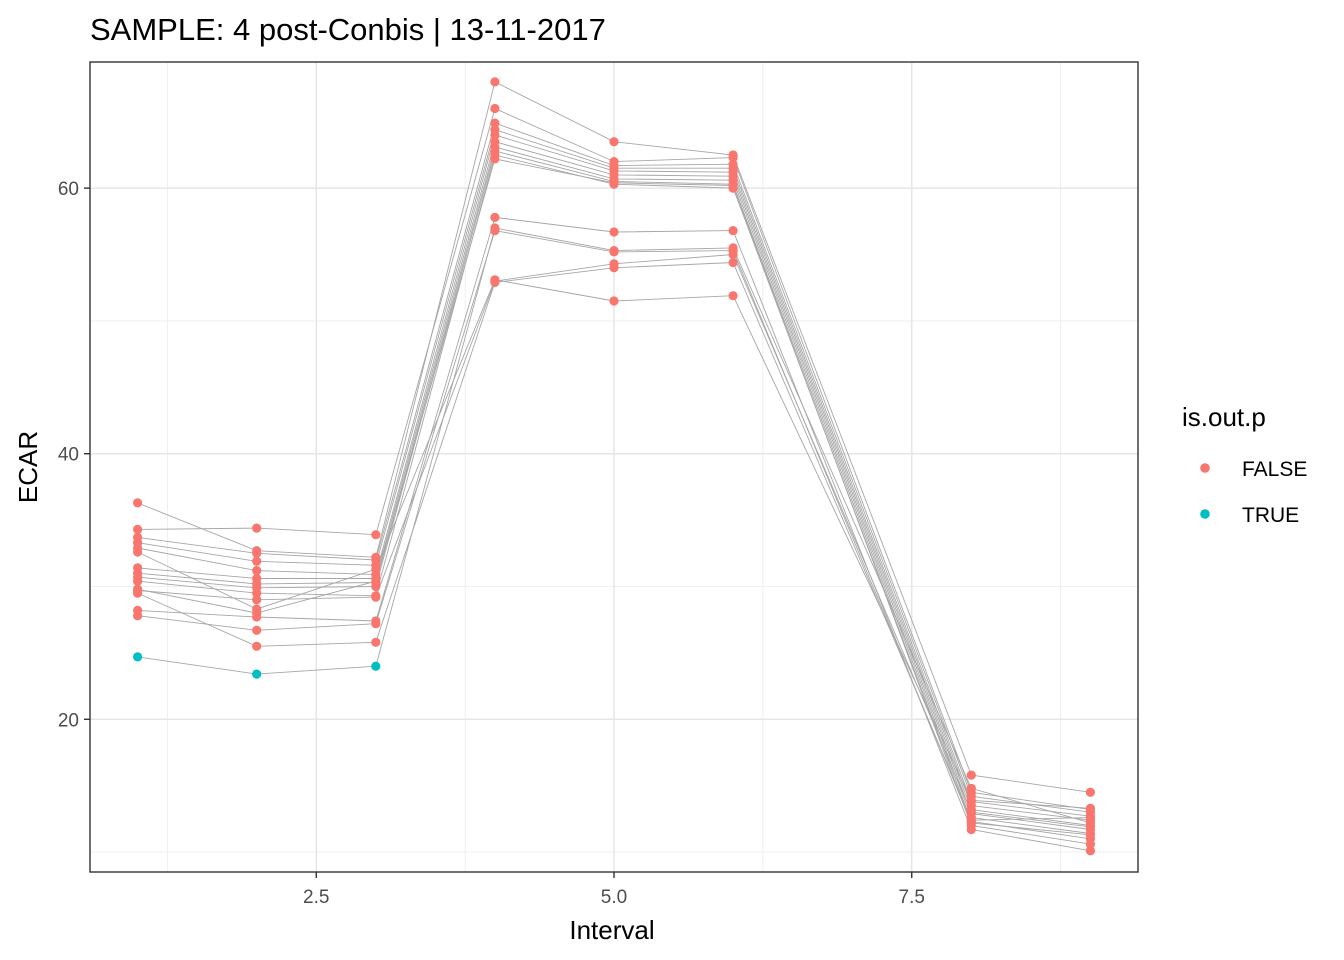 The width and height of the screenshot is (1344, 960). What do you see at coordinates (316, 897) in the screenshot?
I see `x-tick-label: 2.5` at bounding box center [316, 897].